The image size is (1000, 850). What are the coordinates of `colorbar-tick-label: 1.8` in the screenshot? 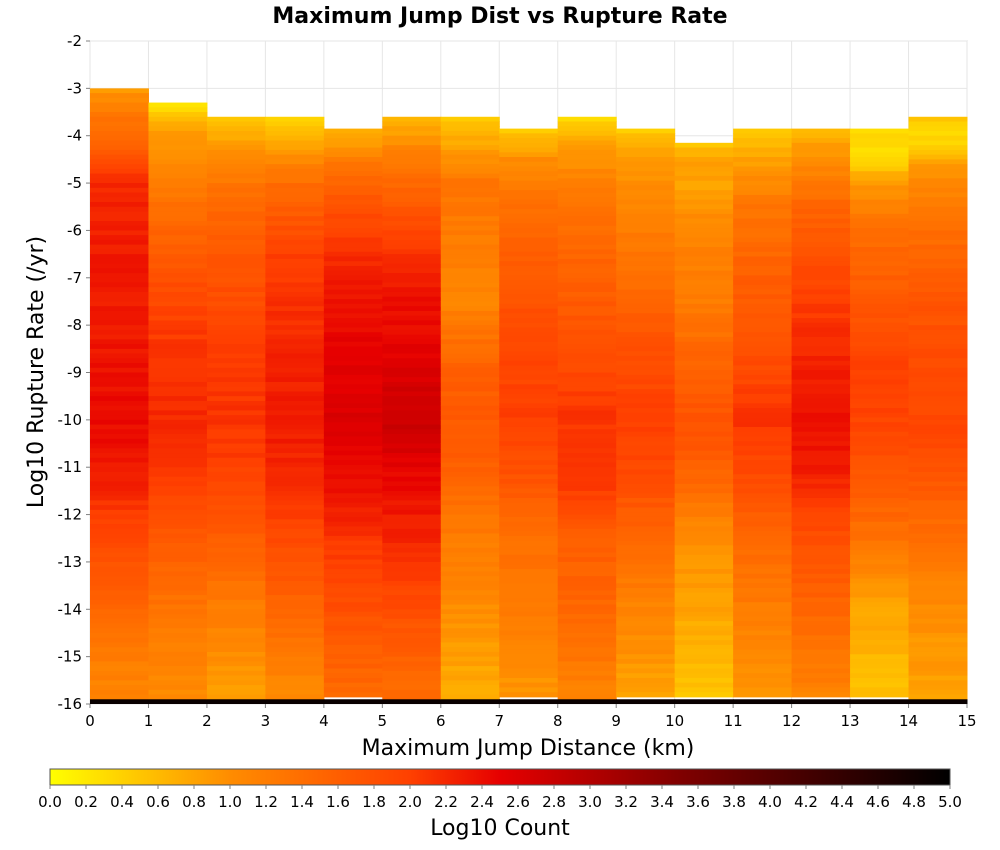 It's located at (374, 802).